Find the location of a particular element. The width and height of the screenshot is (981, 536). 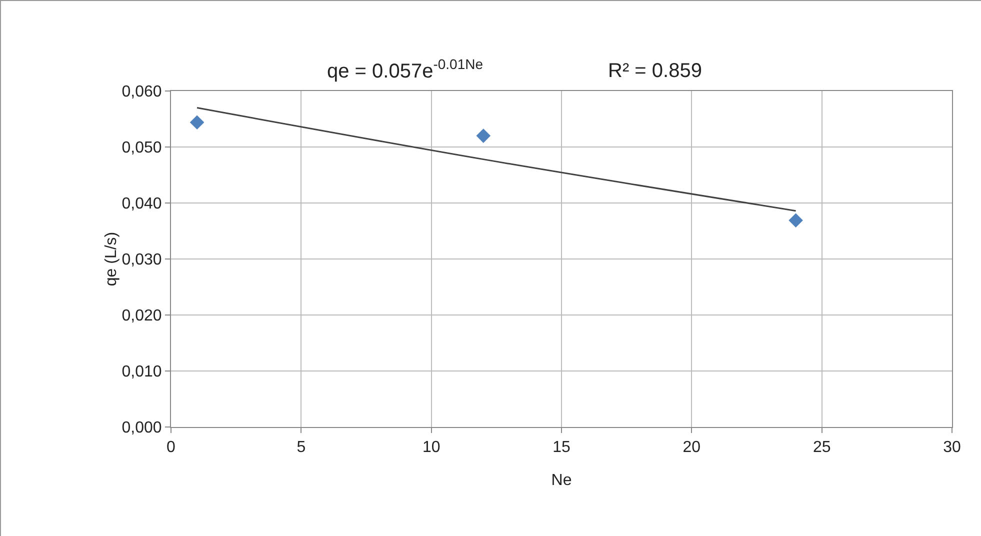

y-tick-label: 0,050 is located at coordinates (142, 148).